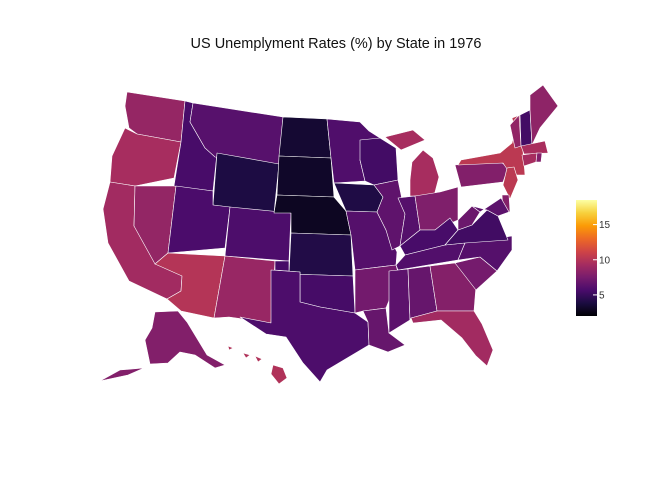 This screenshot has height=480, width=672. I want to click on state-mi, so click(412, 163).